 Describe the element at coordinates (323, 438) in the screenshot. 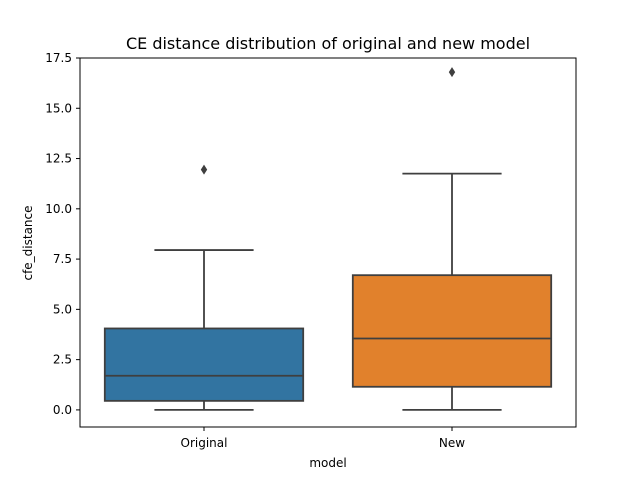

I see `x-axis: Original New` at that location.